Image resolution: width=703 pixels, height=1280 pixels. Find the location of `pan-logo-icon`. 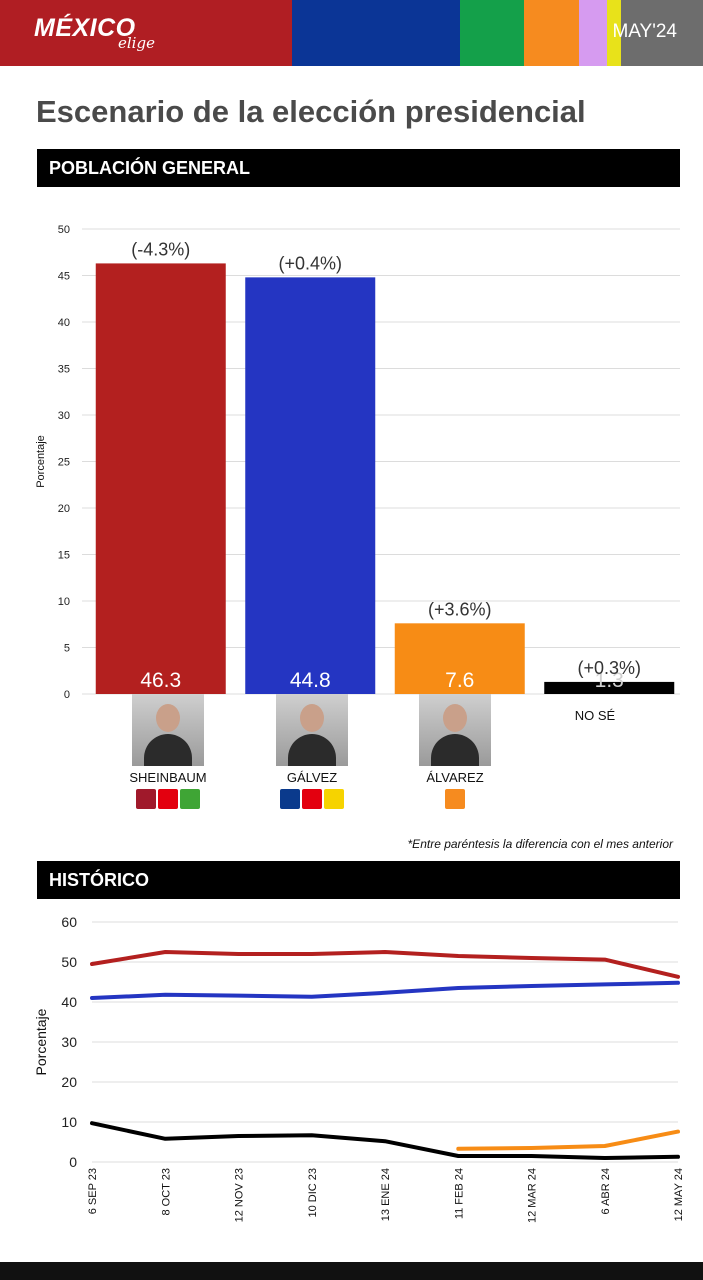

pan-logo-icon is located at coordinates (290, 799).